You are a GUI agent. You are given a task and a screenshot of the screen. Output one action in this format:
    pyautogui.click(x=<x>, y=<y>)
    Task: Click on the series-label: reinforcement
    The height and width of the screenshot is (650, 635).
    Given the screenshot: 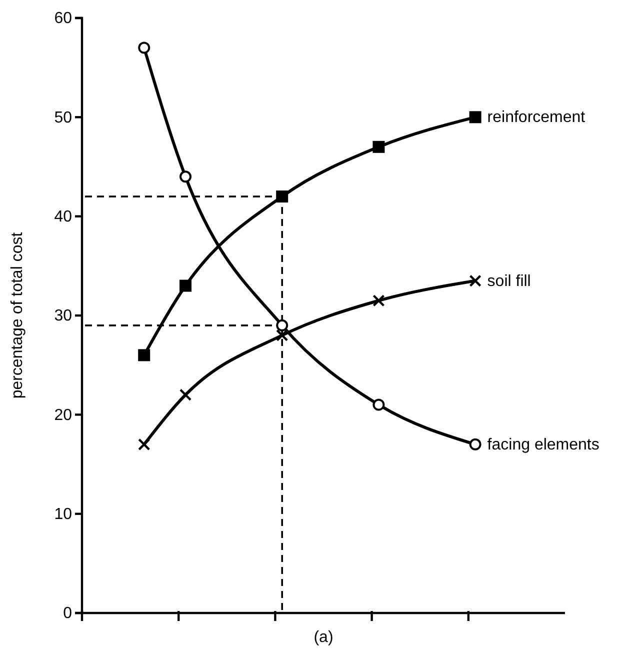 What is the action you would take?
    pyautogui.click(x=536, y=117)
    